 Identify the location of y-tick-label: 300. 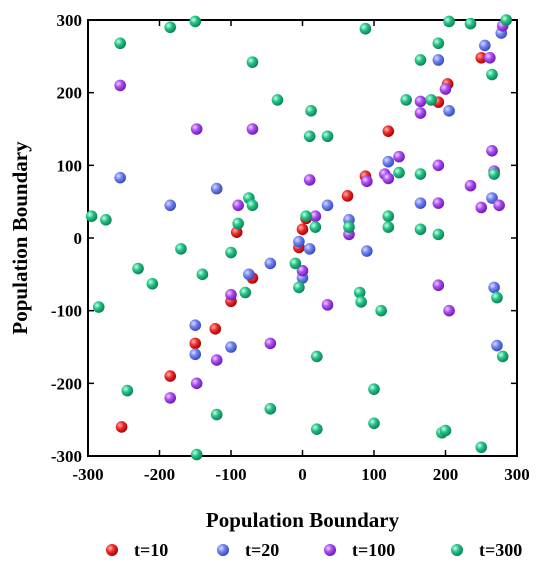
(70, 20).